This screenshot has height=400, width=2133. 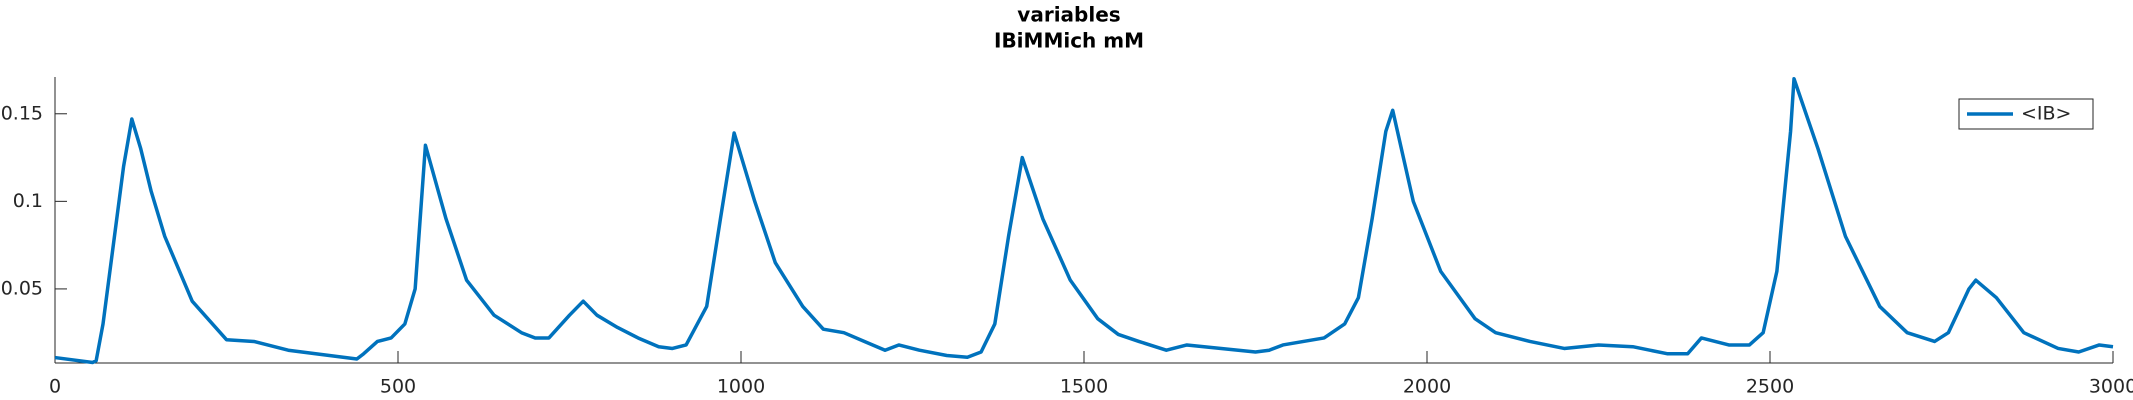 I want to click on x-tick-label: 1500, so click(x=1084, y=387).